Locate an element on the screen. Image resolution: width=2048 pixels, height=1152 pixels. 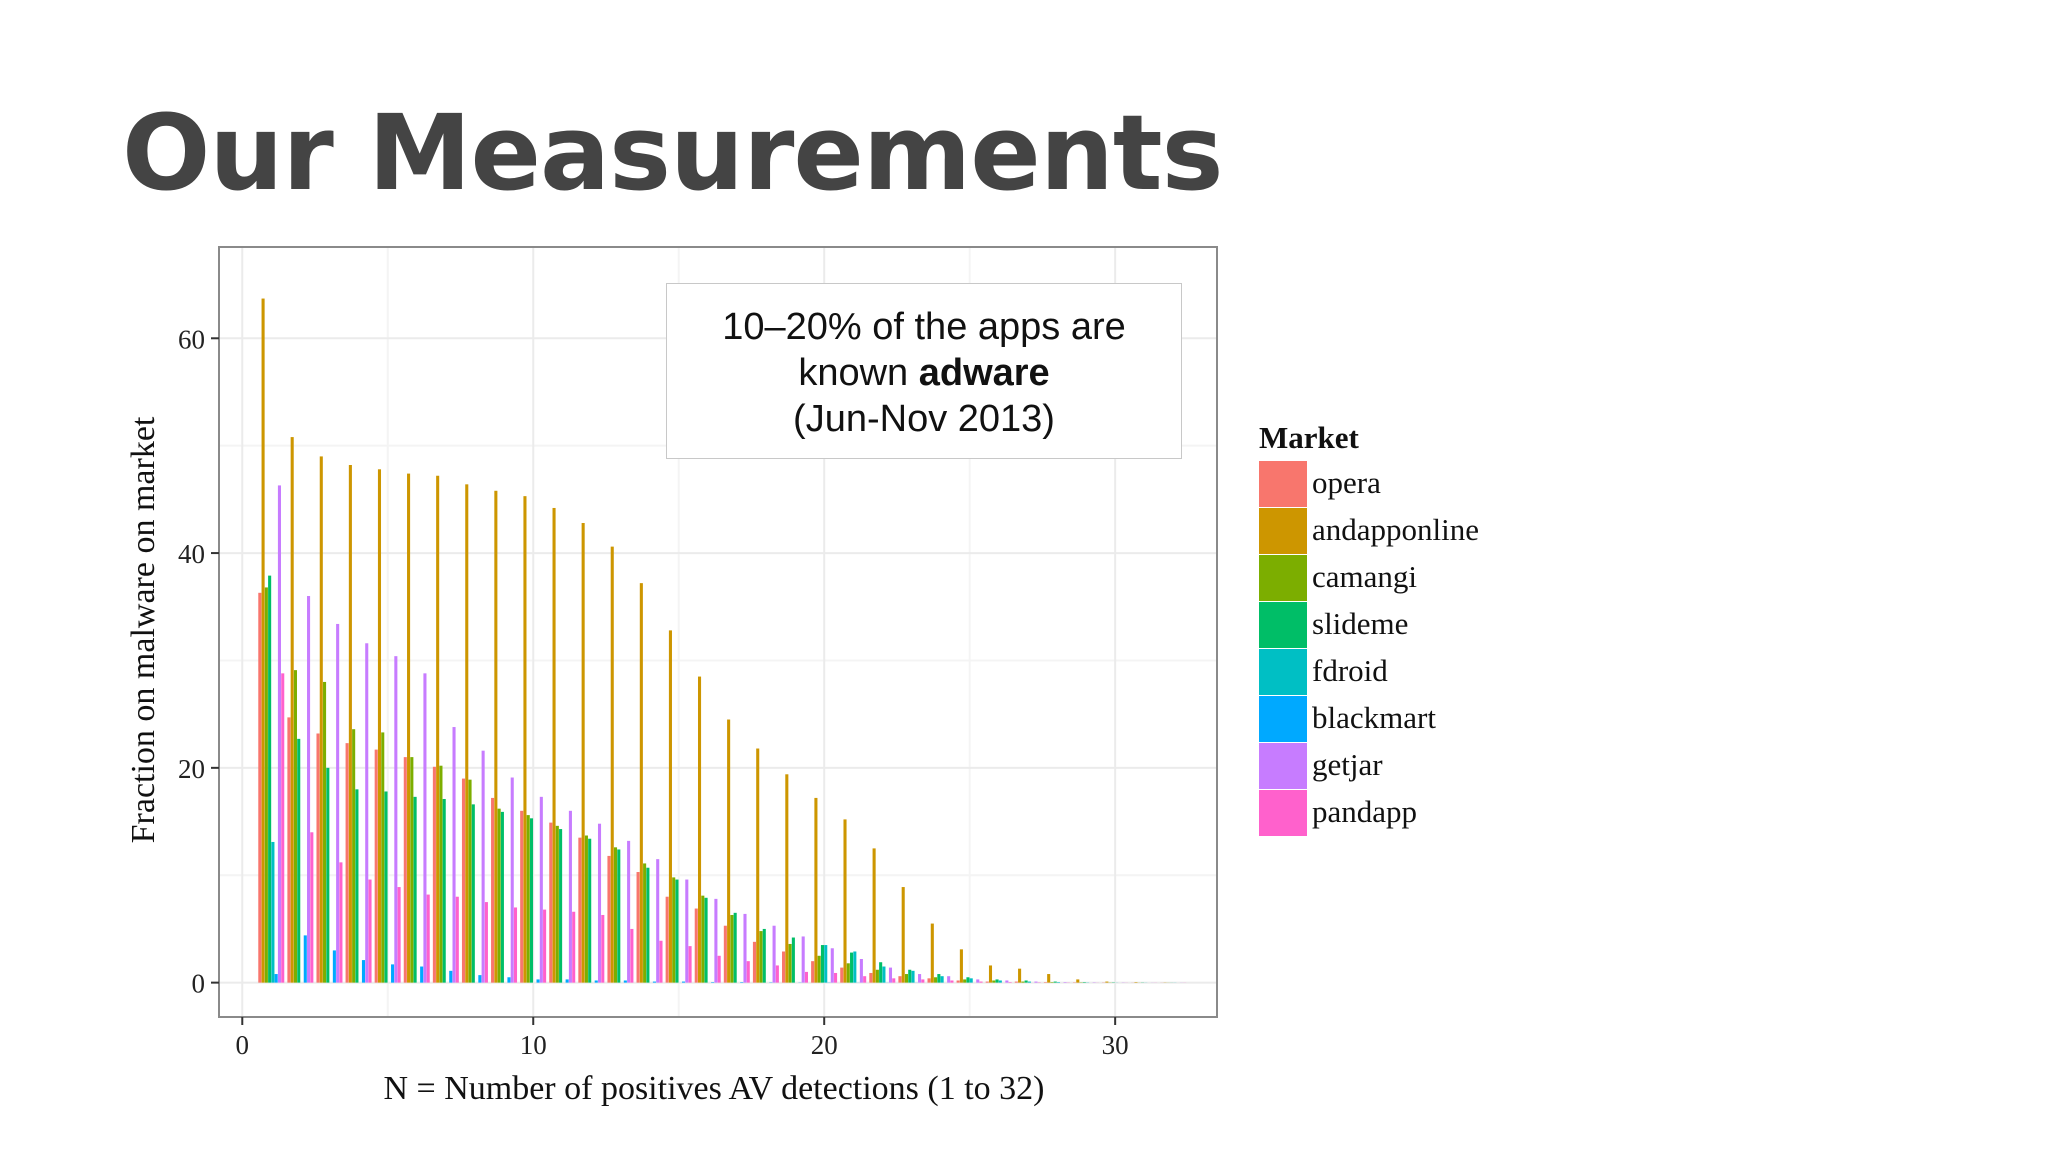
y-tick-label: 60 is located at coordinates (191, 339).